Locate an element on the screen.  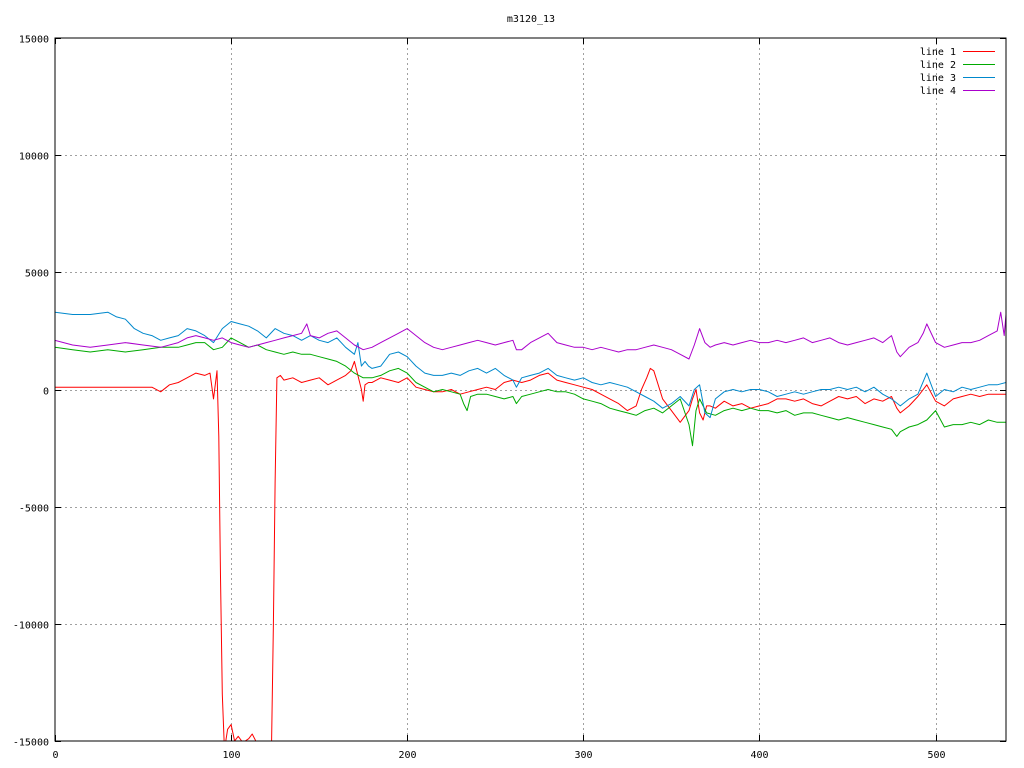
legend-label: line 2 is located at coordinates (938, 65).